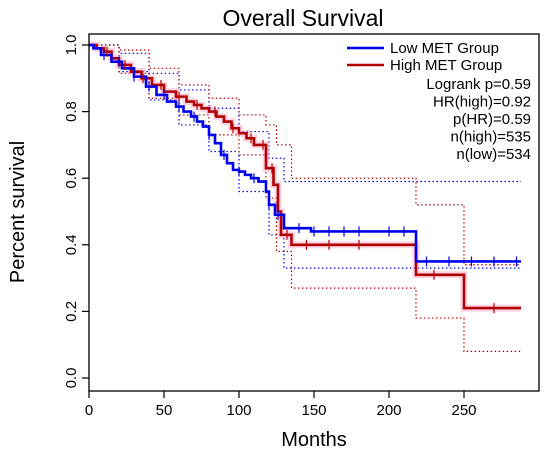 The width and height of the screenshot is (550, 457). Describe the element at coordinates (71, 244) in the screenshot. I see `y-tick-label: 0.4` at that location.